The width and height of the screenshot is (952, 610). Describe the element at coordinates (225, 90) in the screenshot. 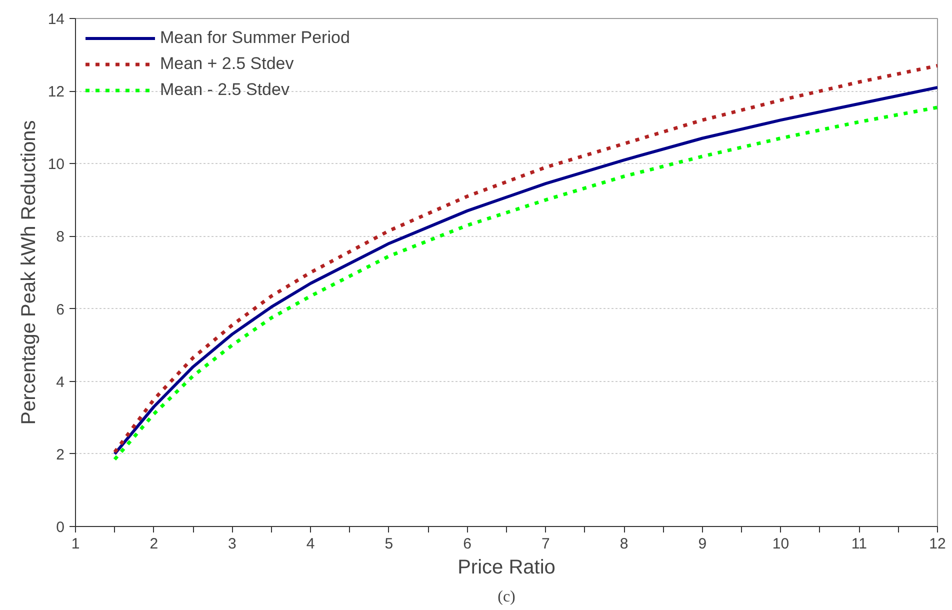

I see `legend-label: Mean - 2.5 Stdev` at that location.